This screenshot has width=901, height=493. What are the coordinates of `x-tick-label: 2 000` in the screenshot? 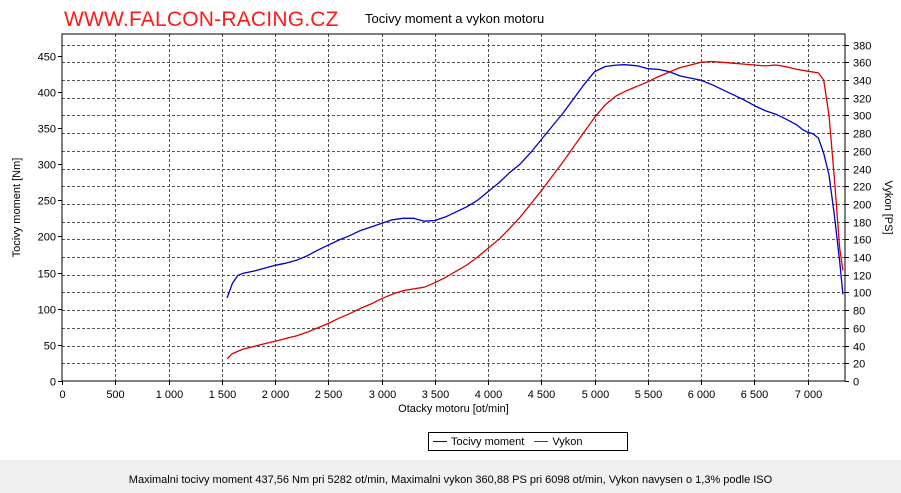 It's located at (276, 395).